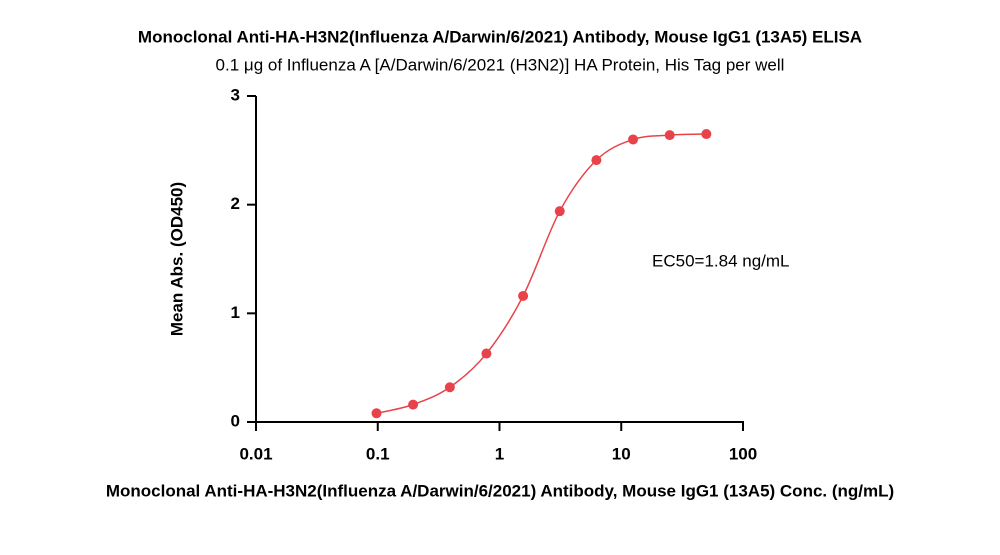  Describe the element at coordinates (721, 260) in the screenshot. I see `annotation: EC50=1.84 ng/mL` at that location.